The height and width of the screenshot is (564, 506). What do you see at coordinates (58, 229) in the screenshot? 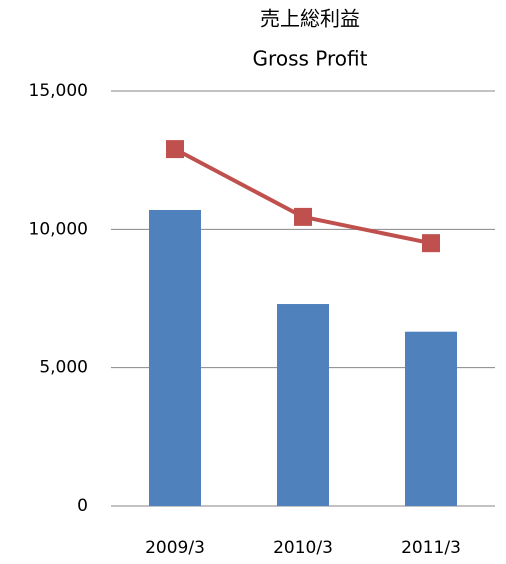
I see `y-tick-label: 10,000` at bounding box center [58, 229].